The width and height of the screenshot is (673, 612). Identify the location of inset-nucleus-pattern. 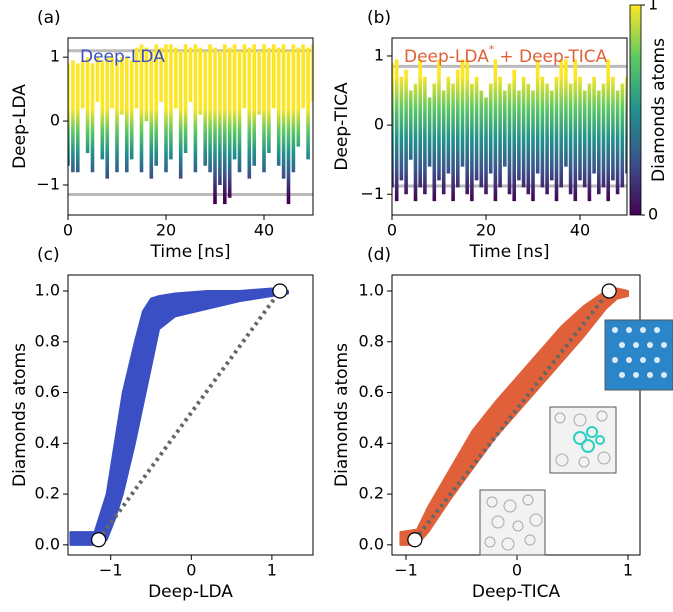
(582, 439).